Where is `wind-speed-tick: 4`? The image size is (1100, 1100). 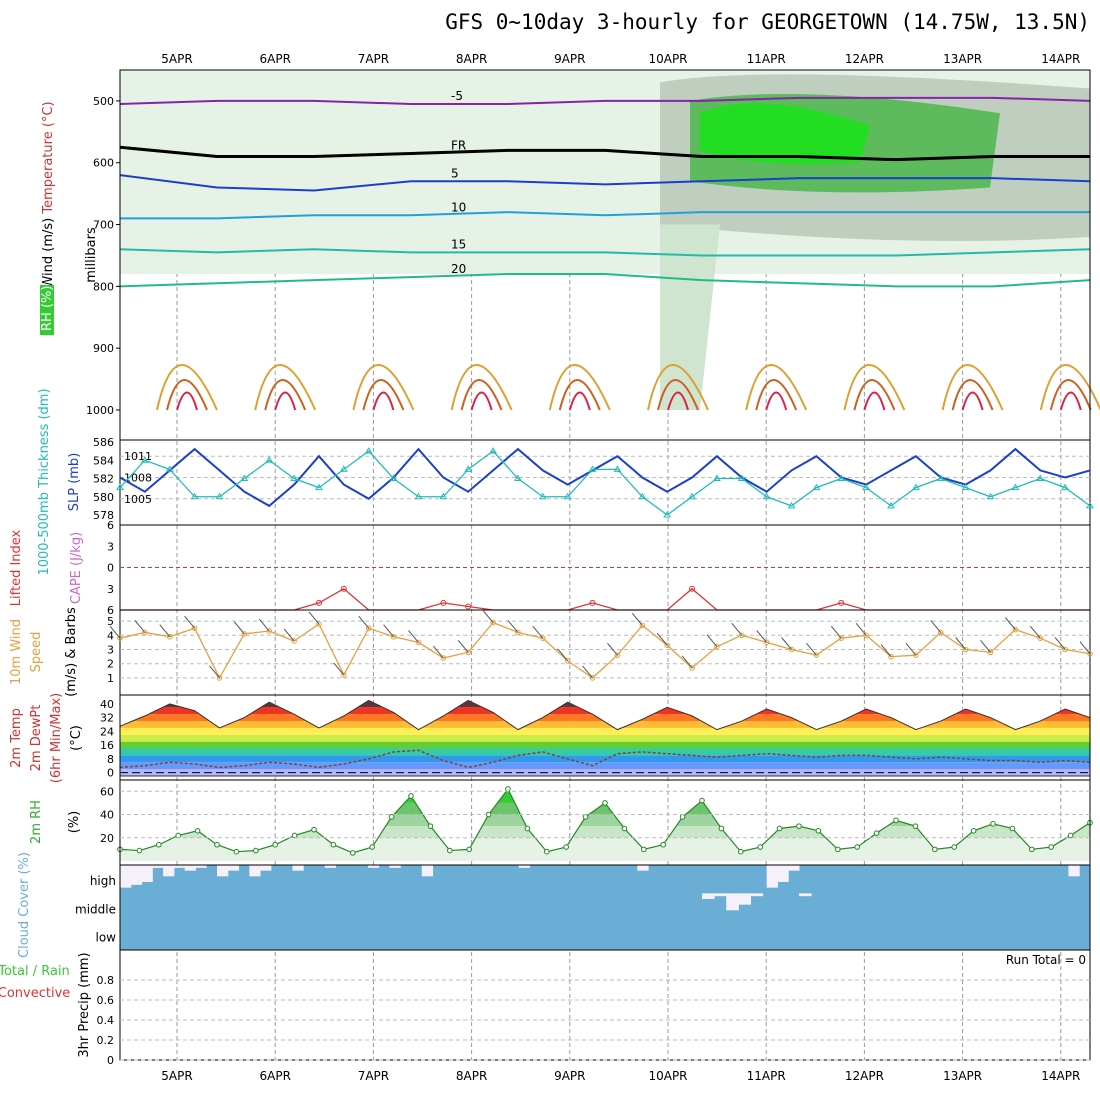 wind-speed-tick: 4 is located at coordinates (110, 635).